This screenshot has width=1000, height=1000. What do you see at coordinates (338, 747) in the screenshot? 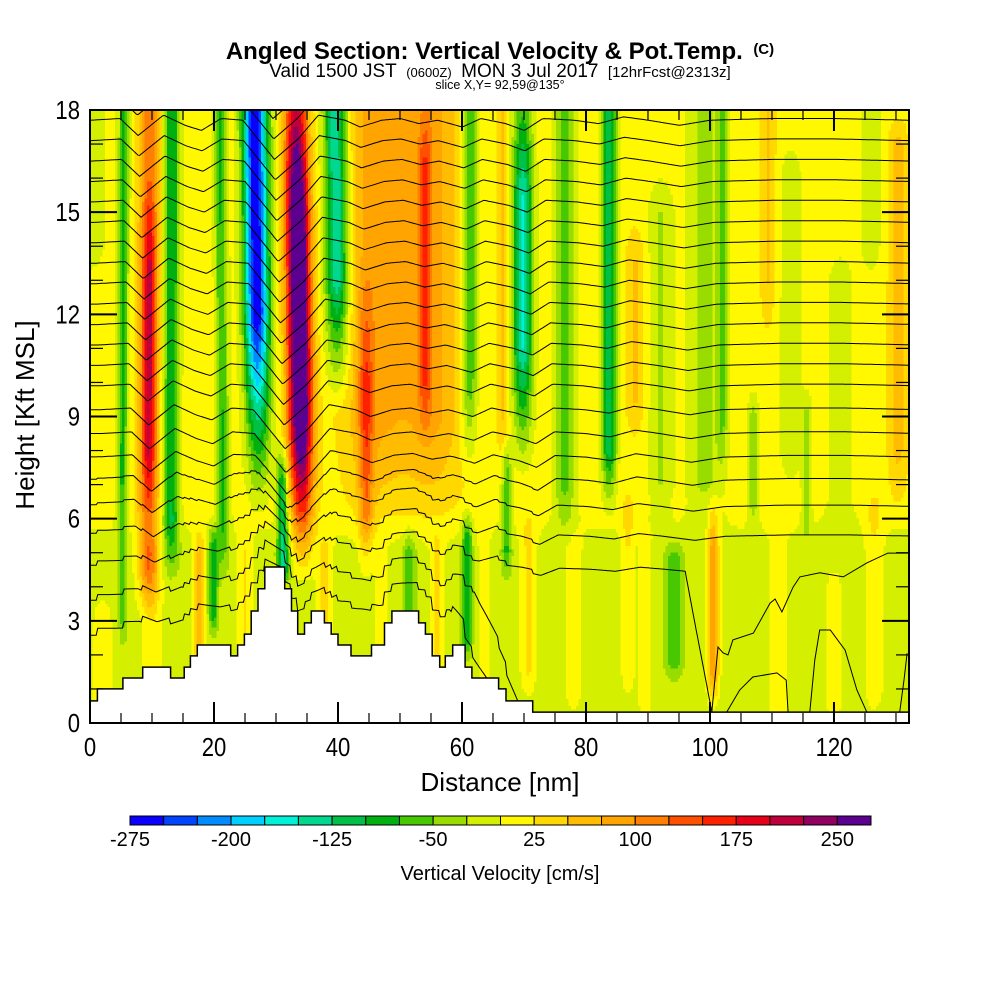
I see `x-tick-label: 40` at bounding box center [338, 747].